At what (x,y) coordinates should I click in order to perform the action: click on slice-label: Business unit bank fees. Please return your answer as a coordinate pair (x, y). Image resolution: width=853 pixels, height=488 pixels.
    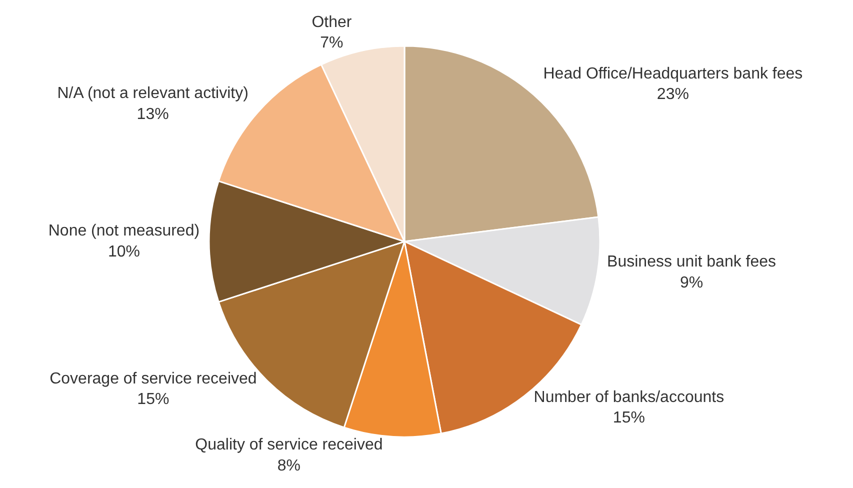
    Looking at the image, I should click on (691, 262).